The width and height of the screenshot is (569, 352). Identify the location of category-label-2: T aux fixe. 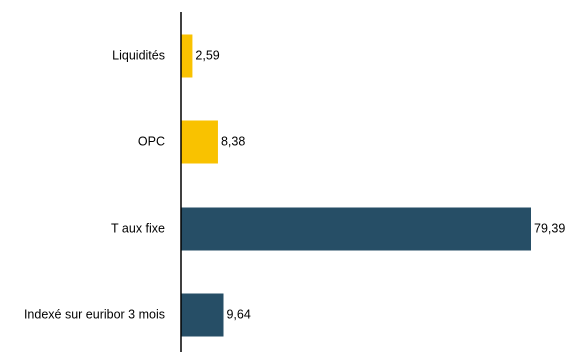
(138, 228).